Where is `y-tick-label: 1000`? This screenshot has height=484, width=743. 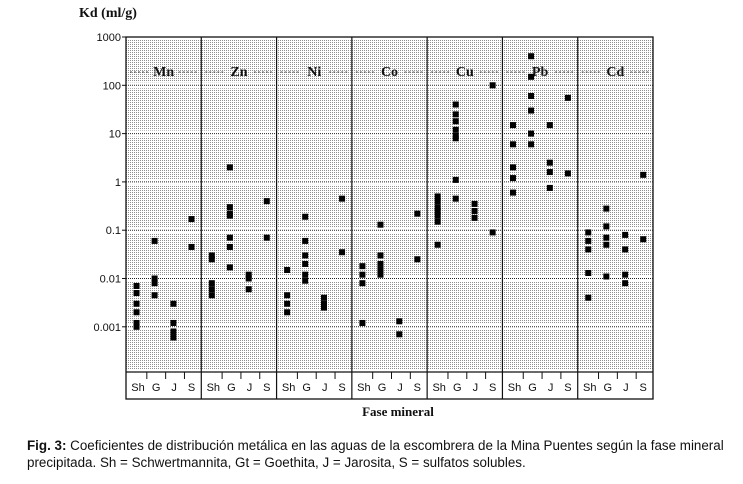
y-tick-label: 1000 is located at coordinates (109, 38).